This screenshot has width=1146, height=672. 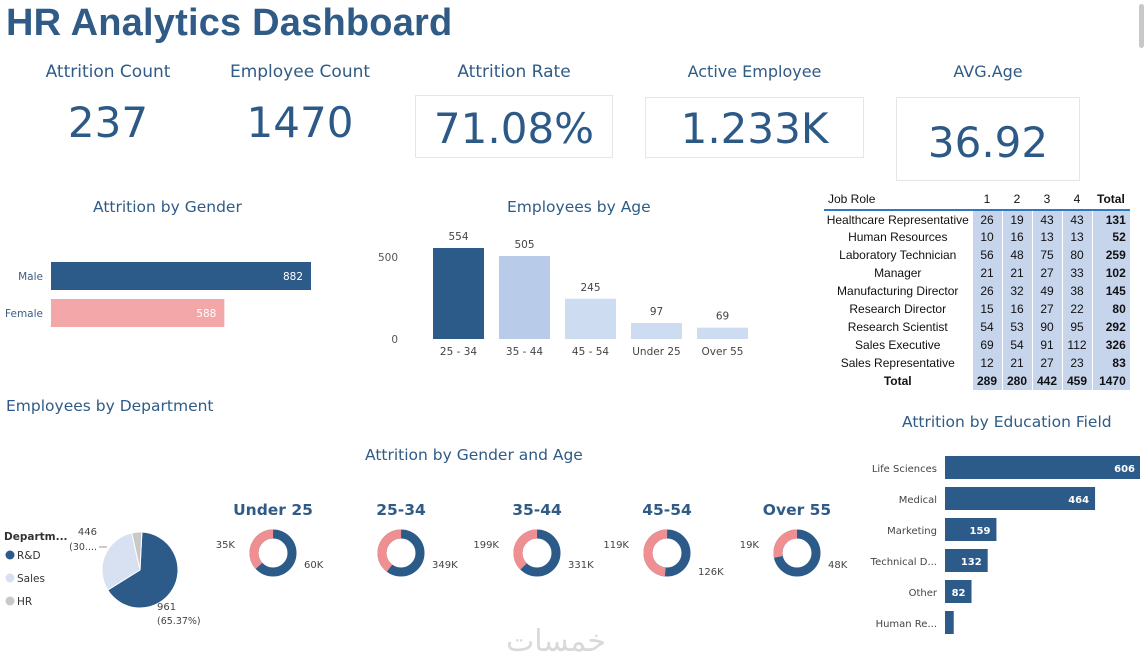 I want to click on department-data-label: 961, so click(x=166, y=607).